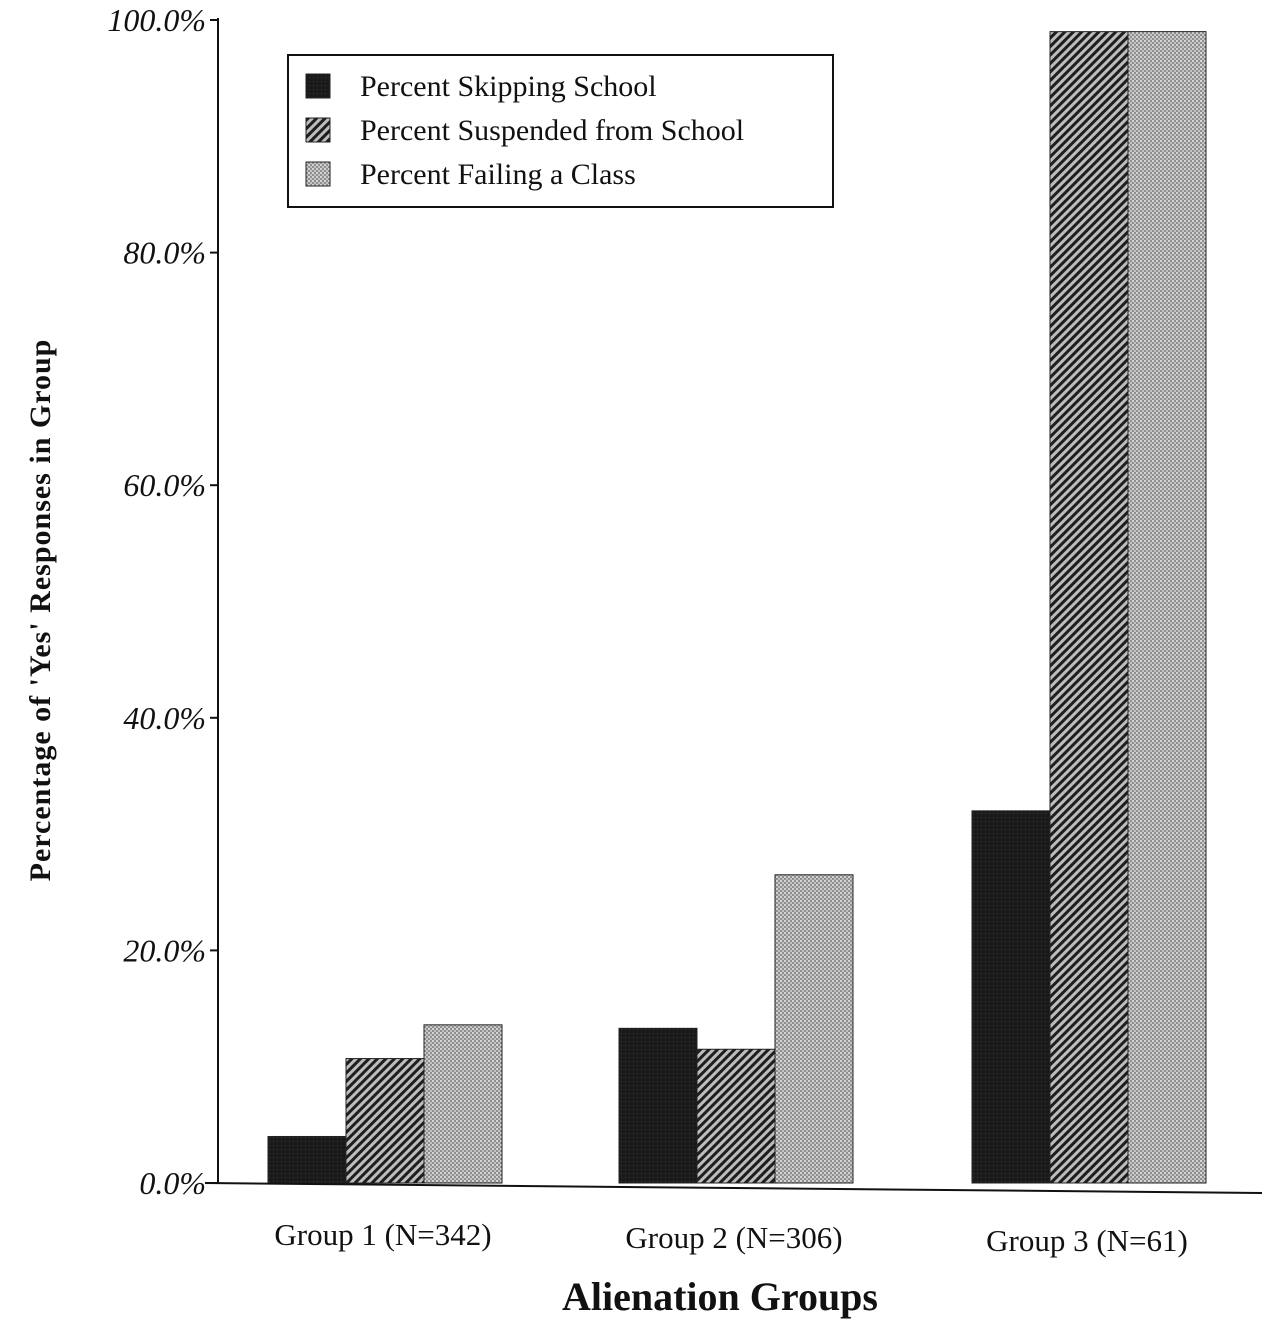 The height and width of the screenshot is (1327, 1270). What do you see at coordinates (318, 174) in the screenshot?
I see `legend-swatch-failing` at bounding box center [318, 174].